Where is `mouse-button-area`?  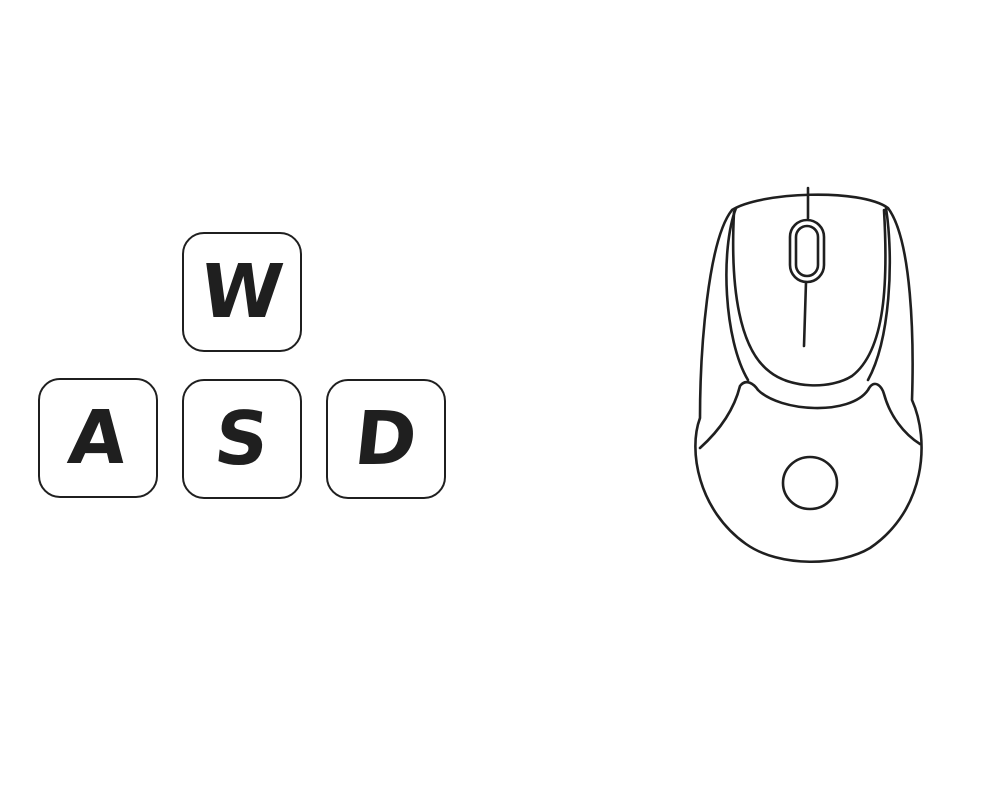
mouse-button-area is located at coordinates (809, 297).